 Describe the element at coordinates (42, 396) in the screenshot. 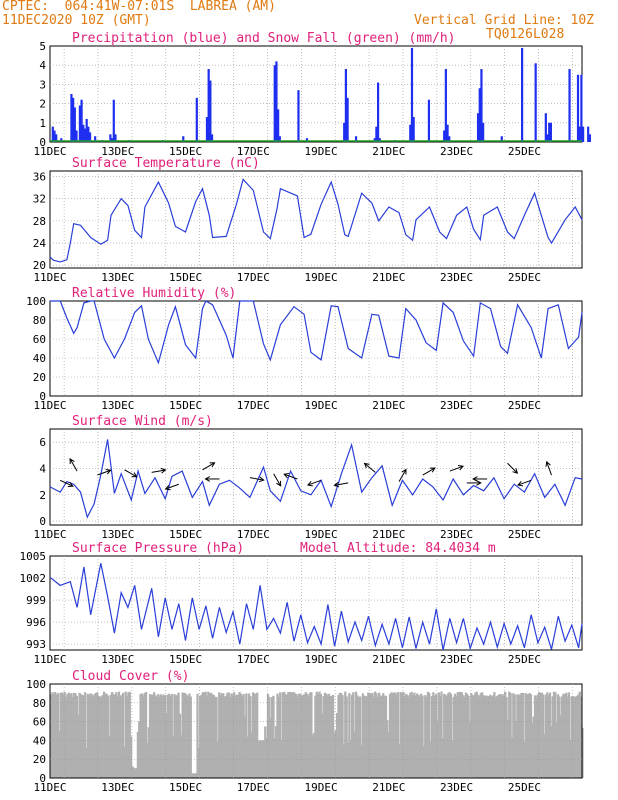

I see `y-tick-label: 0` at that location.